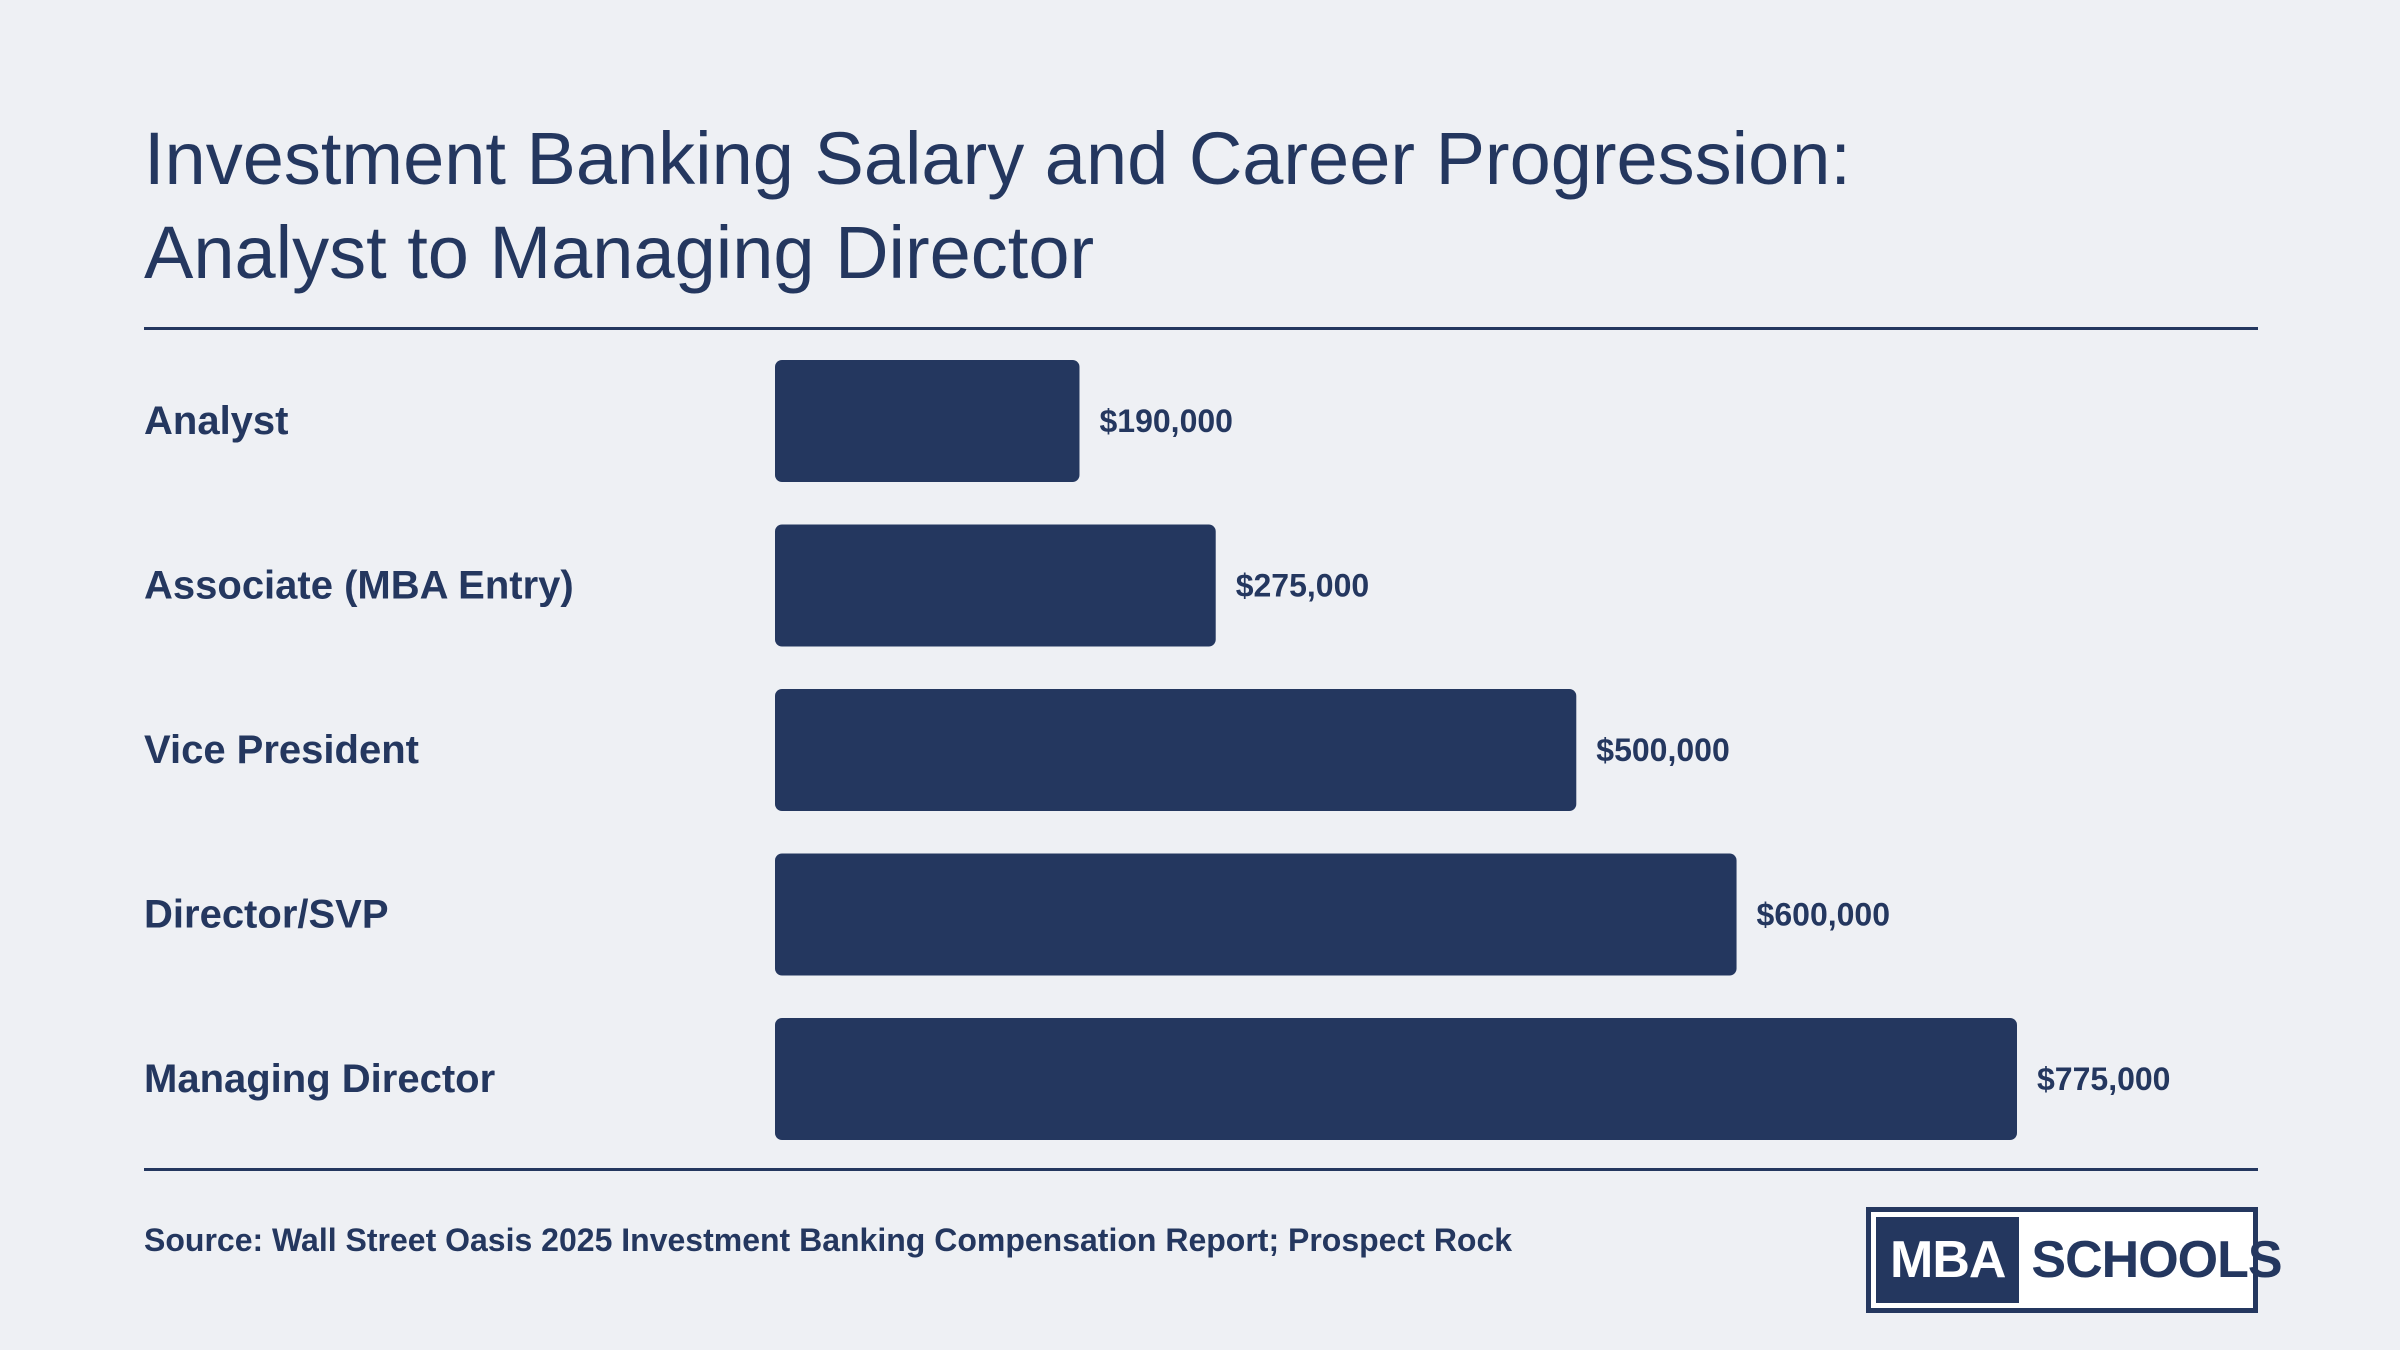 This screenshot has width=2400, height=1350. I want to click on chart-title-line-2: Analyst to Managing Director, so click(619, 252).